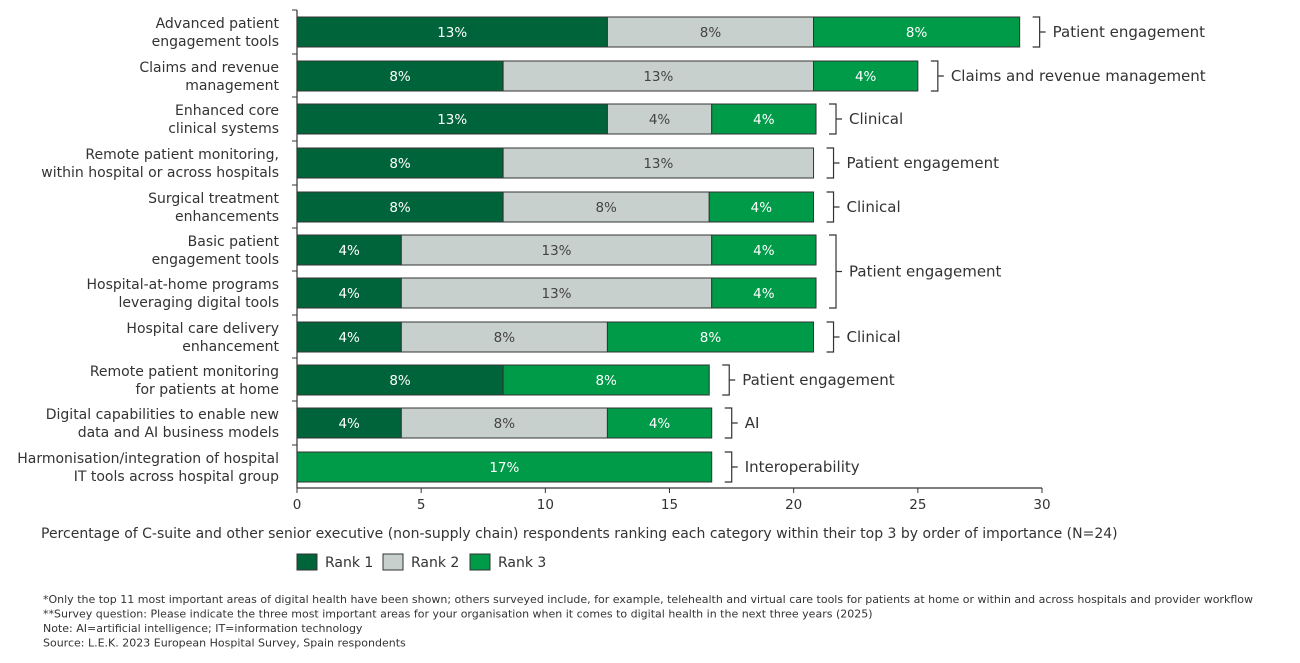 The width and height of the screenshot is (1300, 663). Describe the element at coordinates (160, 173) in the screenshot. I see `category-label: within hospital or across hospitals` at that location.